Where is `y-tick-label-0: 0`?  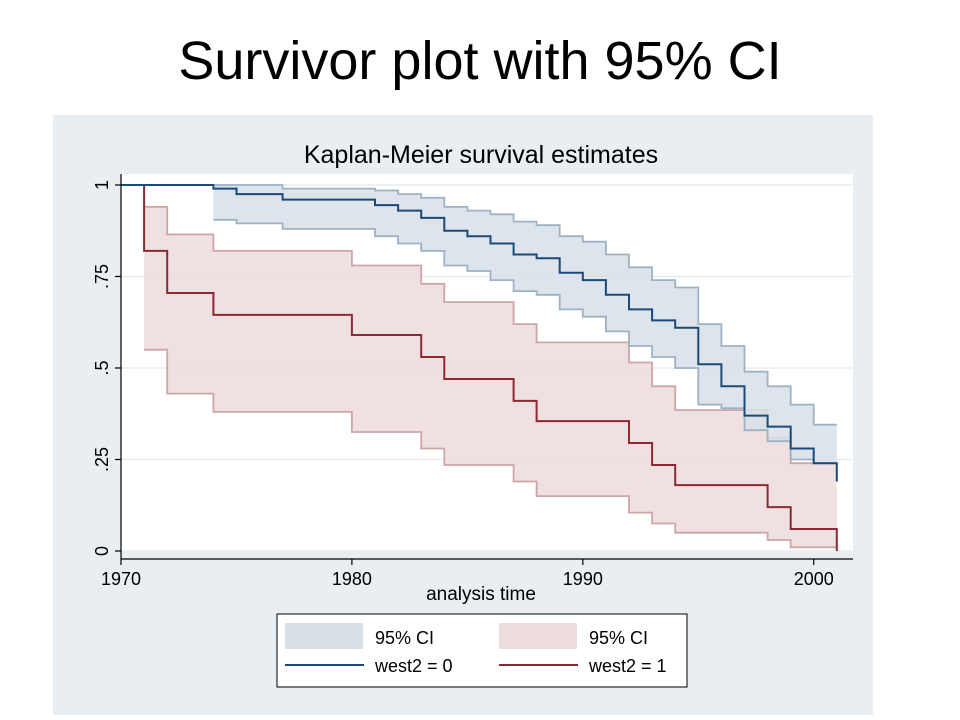 y-tick-label-0: 0 is located at coordinates (102, 551).